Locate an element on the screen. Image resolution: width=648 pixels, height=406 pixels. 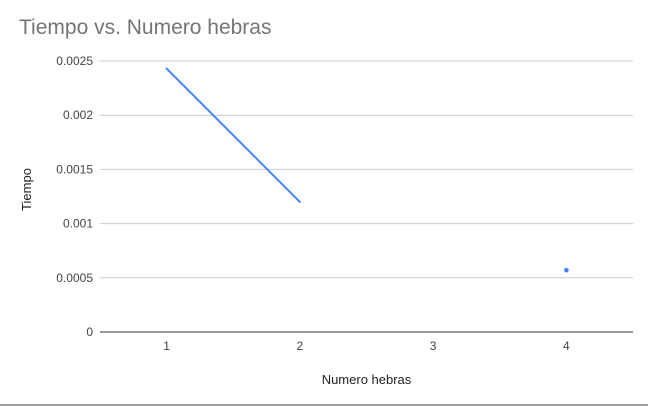
x-axis-title: Numero hebras is located at coordinates (367, 379).